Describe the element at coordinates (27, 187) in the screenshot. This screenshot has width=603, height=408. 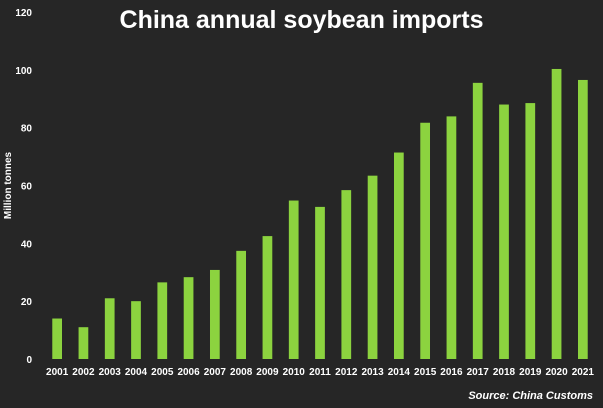
I see `y-tick-label: 60` at that location.